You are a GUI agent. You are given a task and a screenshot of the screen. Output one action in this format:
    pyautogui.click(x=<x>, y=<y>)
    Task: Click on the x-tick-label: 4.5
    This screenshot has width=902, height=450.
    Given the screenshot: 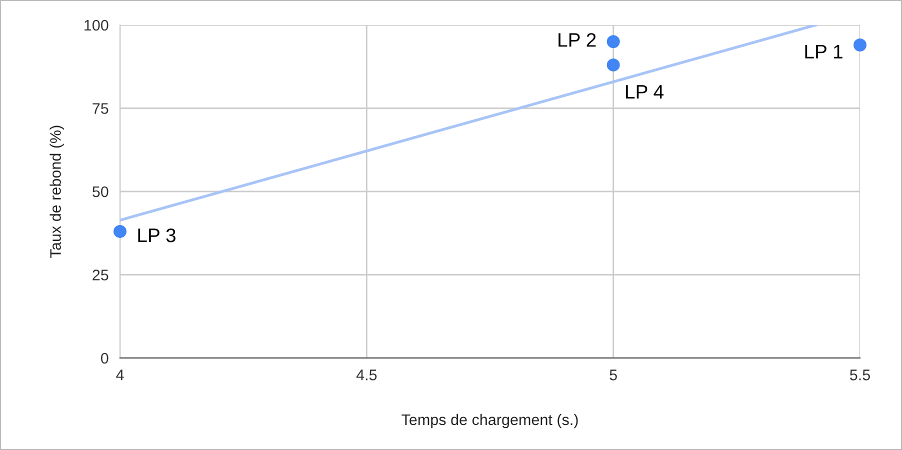 What is the action you would take?
    pyautogui.click(x=366, y=375)
    